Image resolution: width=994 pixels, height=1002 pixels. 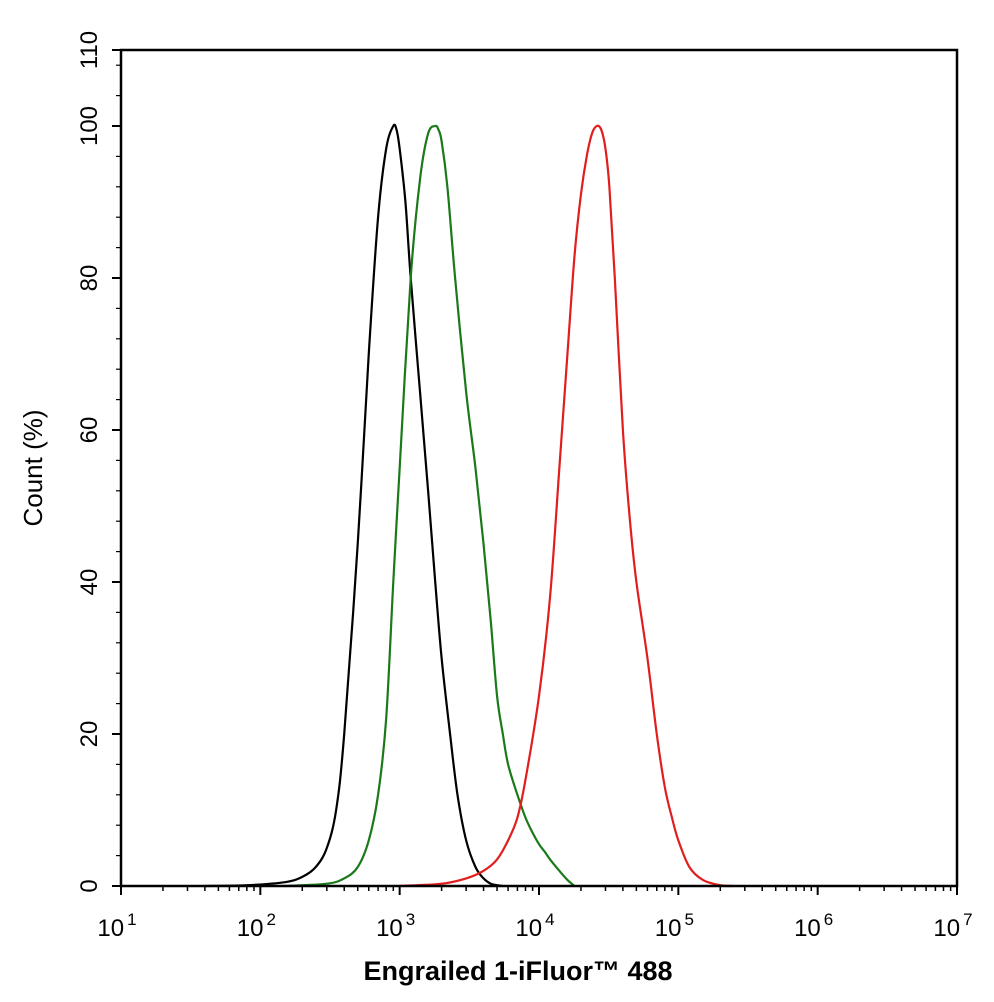 What do you see at coordinates (89, 50) in the screenshot?
I see `y-tick-label: 110` at bounding box center [89, 50].